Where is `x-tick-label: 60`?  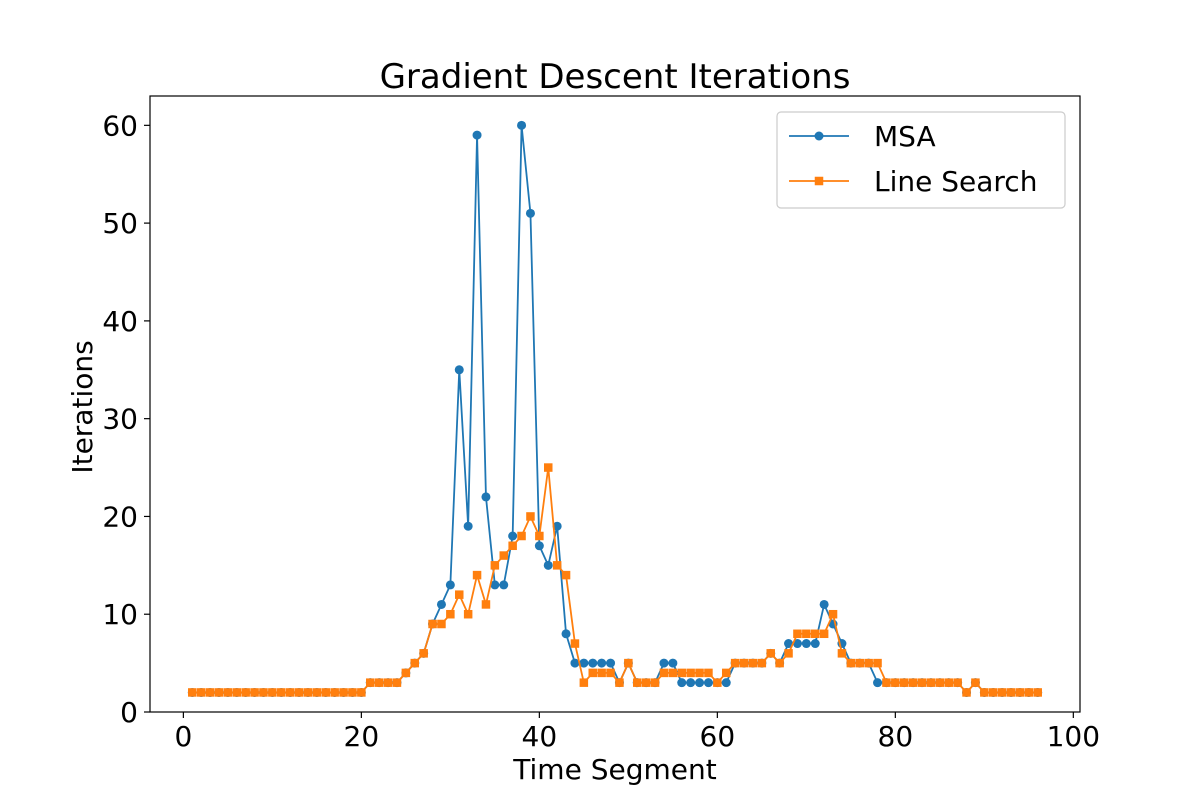
x-tick-label: 60 is located at coordinates (718, 736).